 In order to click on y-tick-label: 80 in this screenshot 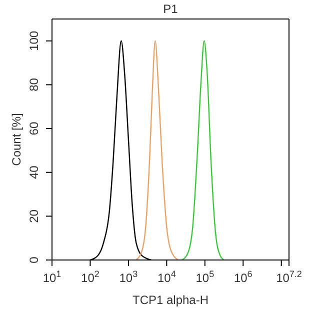, I will do `click(34, 85)`.